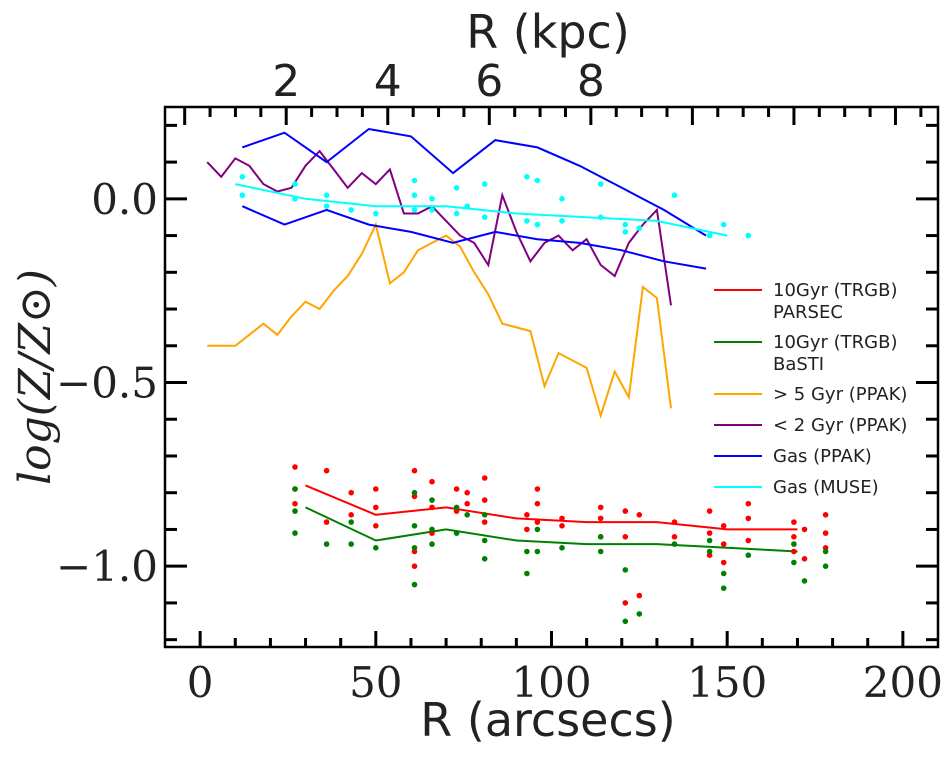 Image resolution: width=949 pixels, height=758 pixels. What do you see at coordinates (439, 320) in the screenshot?
I see `series-line-5-gyr-ppak` at bounding box center [439, 320].